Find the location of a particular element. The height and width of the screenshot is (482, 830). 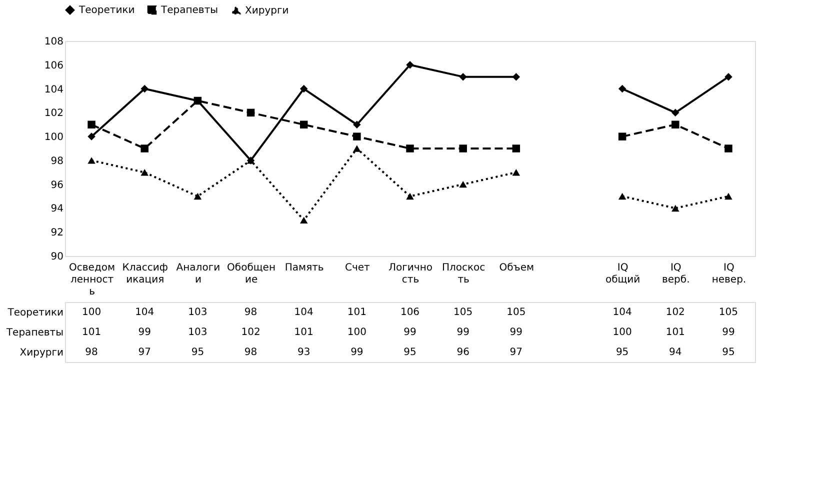

y-tick-label: 108 is located at coordinates (54, 42).